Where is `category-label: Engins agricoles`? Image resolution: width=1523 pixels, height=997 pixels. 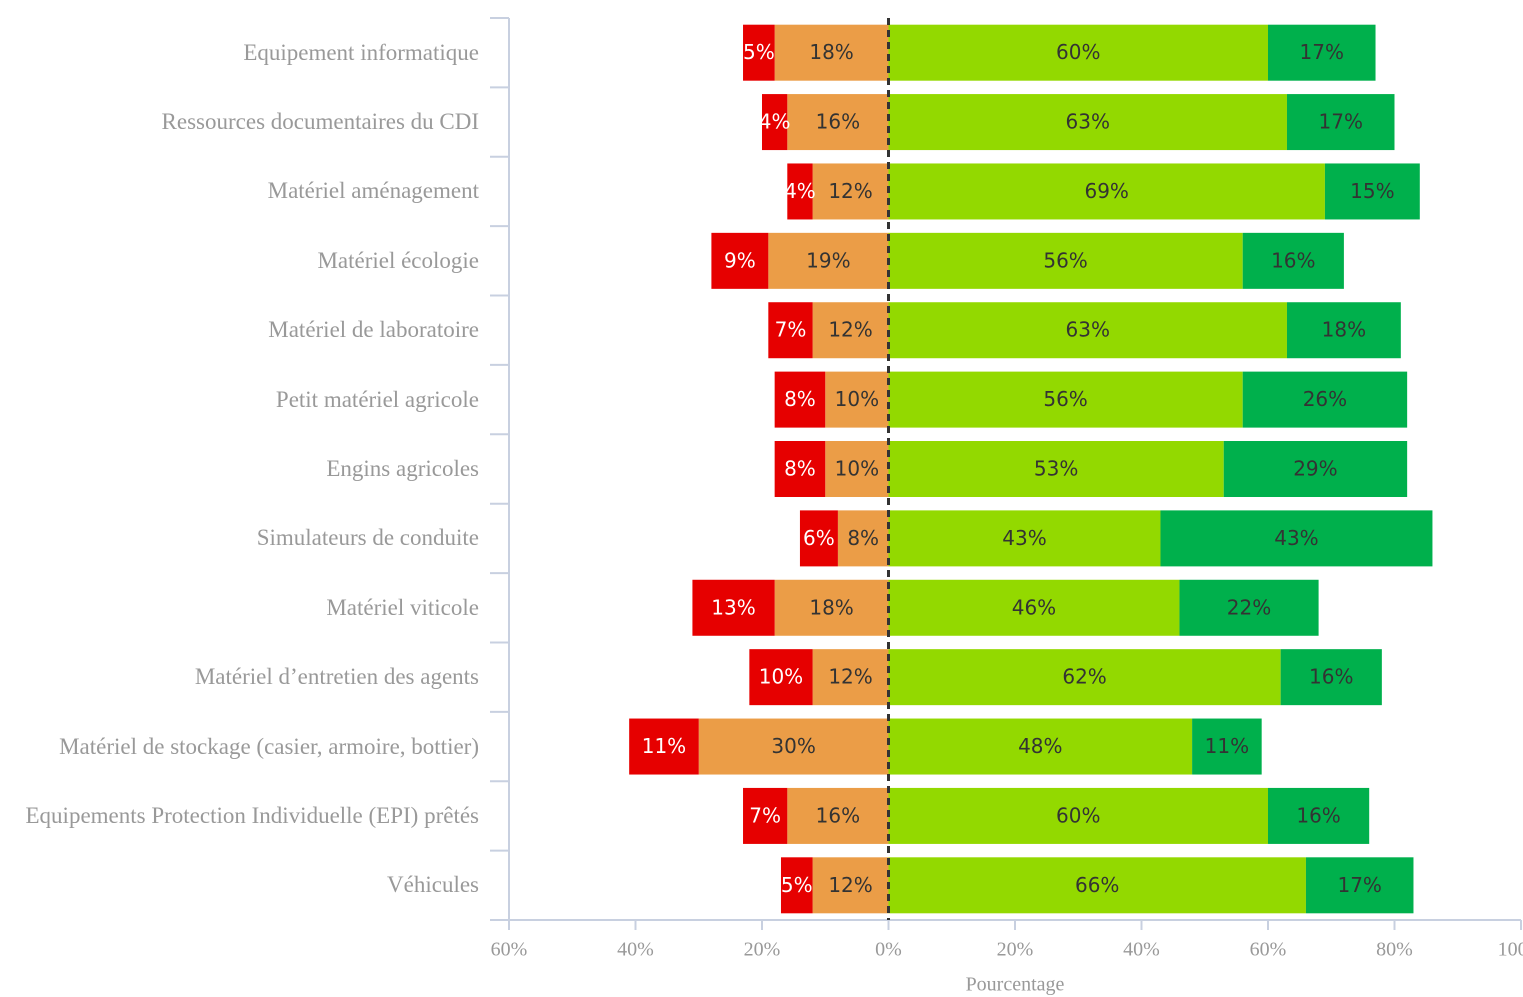
category-label: Engins agricoles is located at coordinates (402, 468).